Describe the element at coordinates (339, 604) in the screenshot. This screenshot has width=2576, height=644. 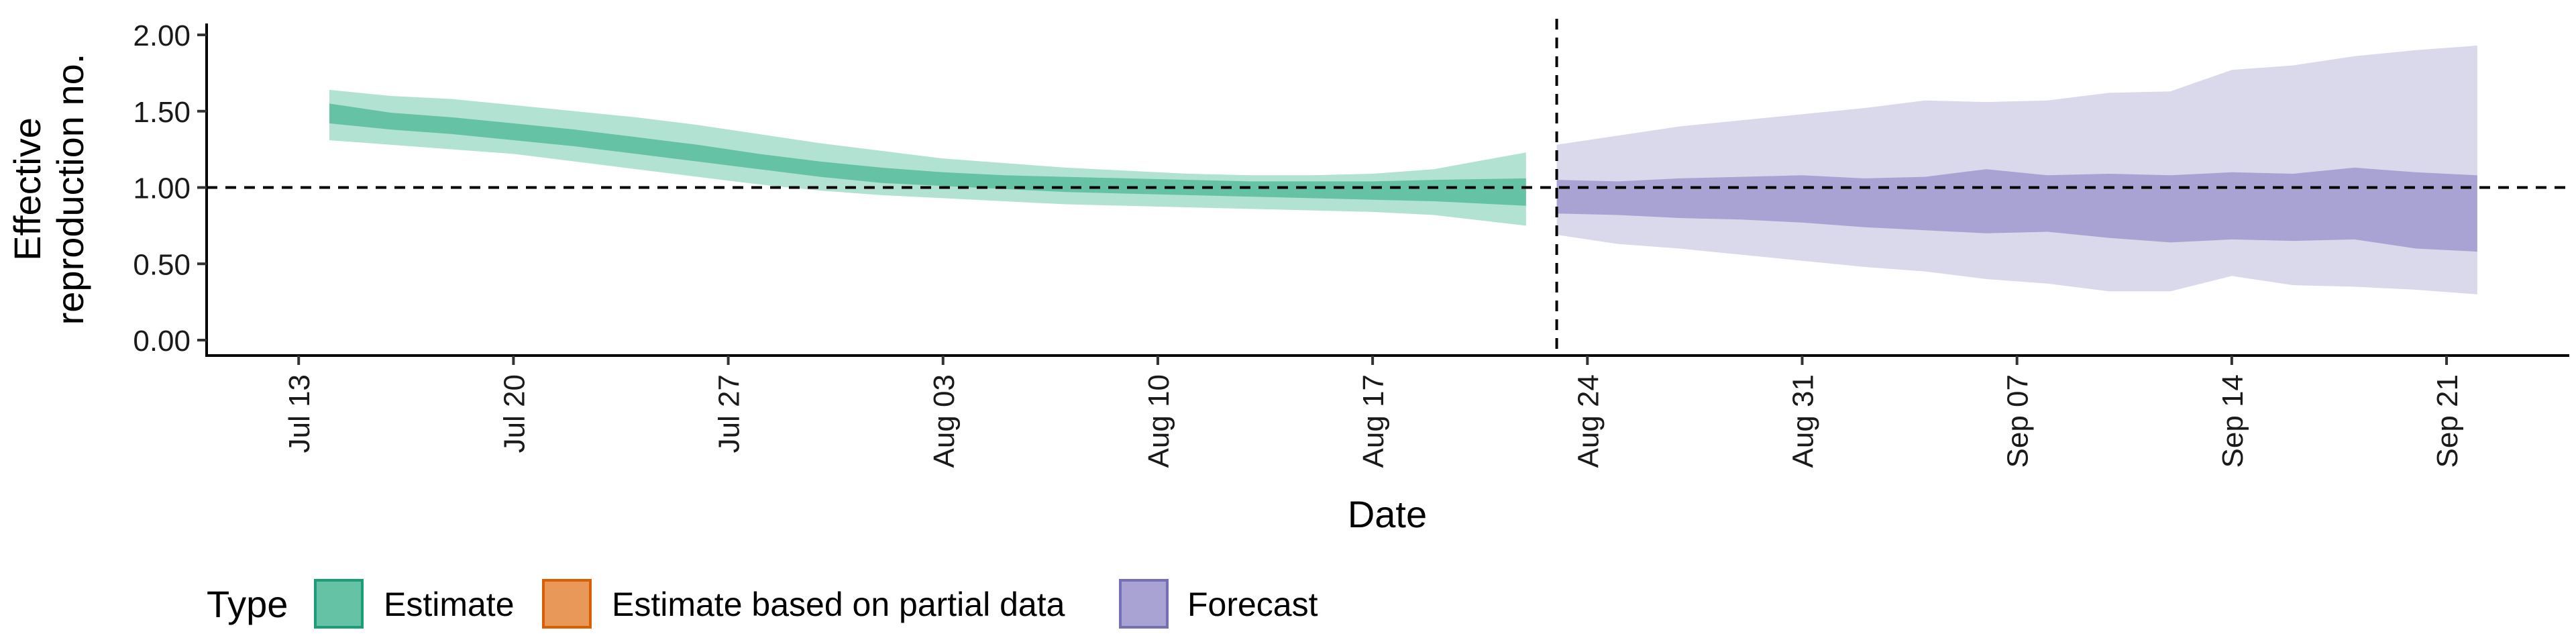
I see `legend-key-estimate` at that location.